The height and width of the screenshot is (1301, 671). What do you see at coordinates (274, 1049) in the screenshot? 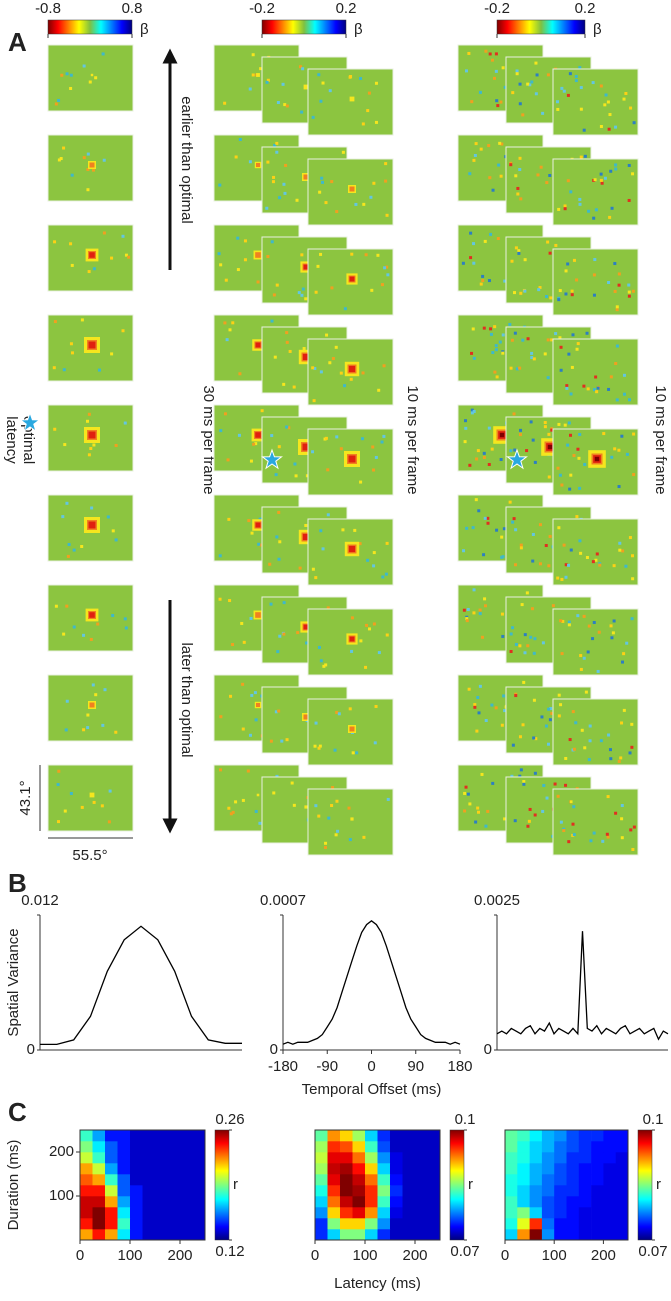
I see `y-tick-label: 0` at bounding box center [274, 1049].